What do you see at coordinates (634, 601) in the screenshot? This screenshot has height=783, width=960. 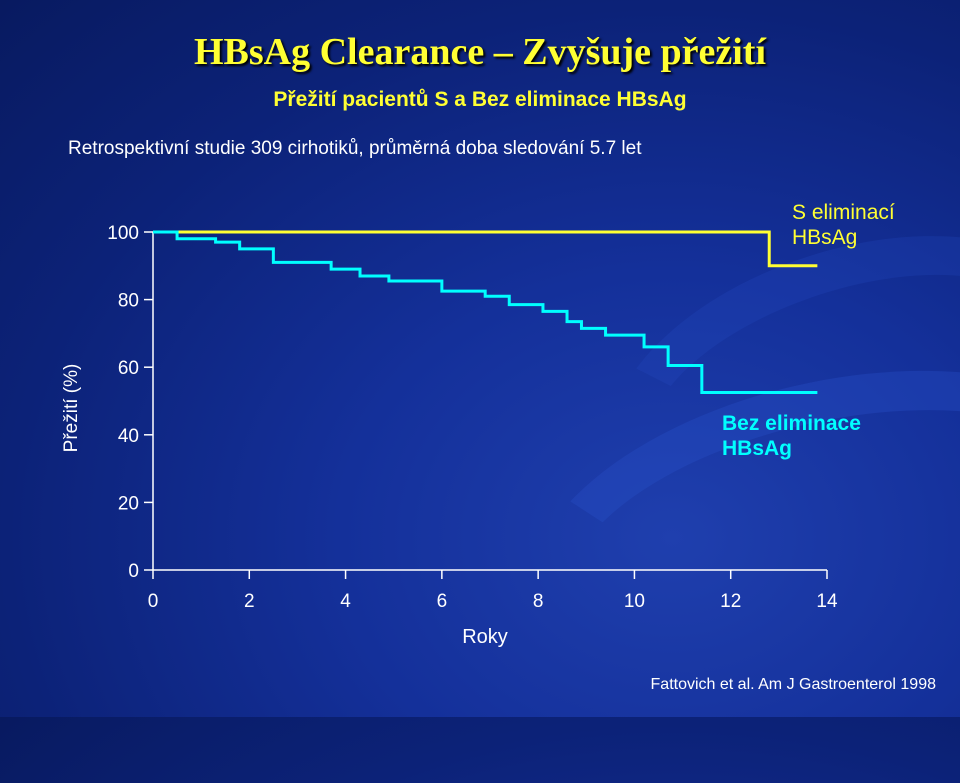 I see `x-tick-label: 10` at bounding box center [634, 601].